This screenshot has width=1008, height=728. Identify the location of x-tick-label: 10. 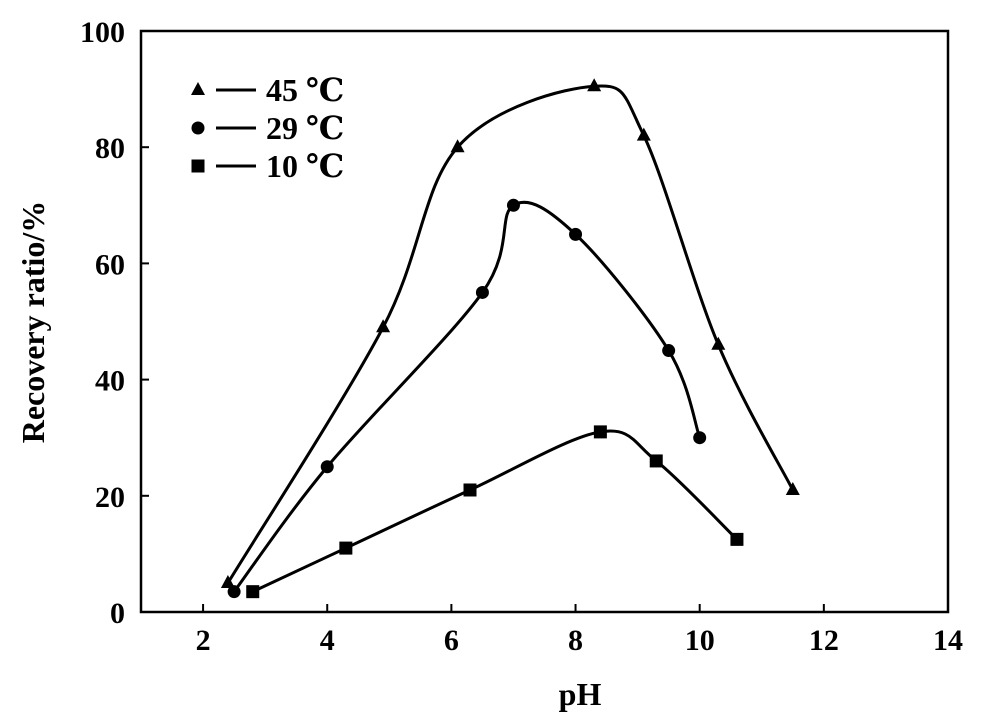
(700, 640).